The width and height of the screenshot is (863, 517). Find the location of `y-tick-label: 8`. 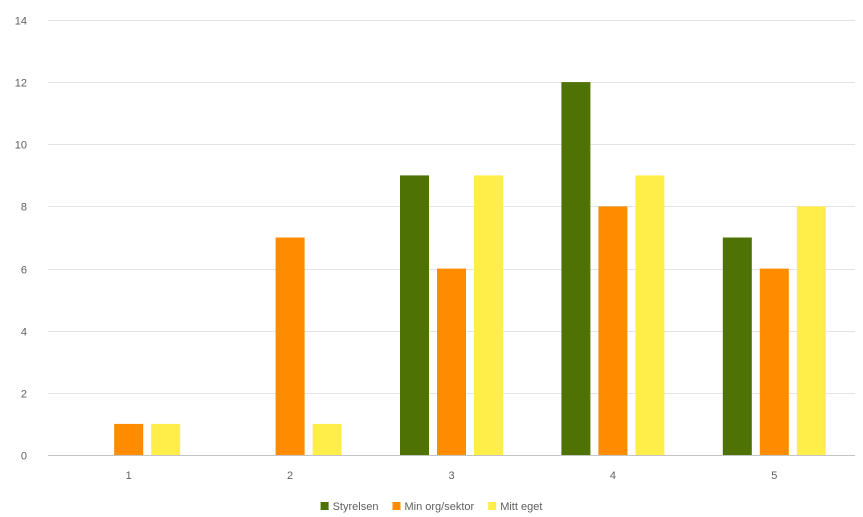

y-tick-label: 8 is located at coordinates (24, 208).